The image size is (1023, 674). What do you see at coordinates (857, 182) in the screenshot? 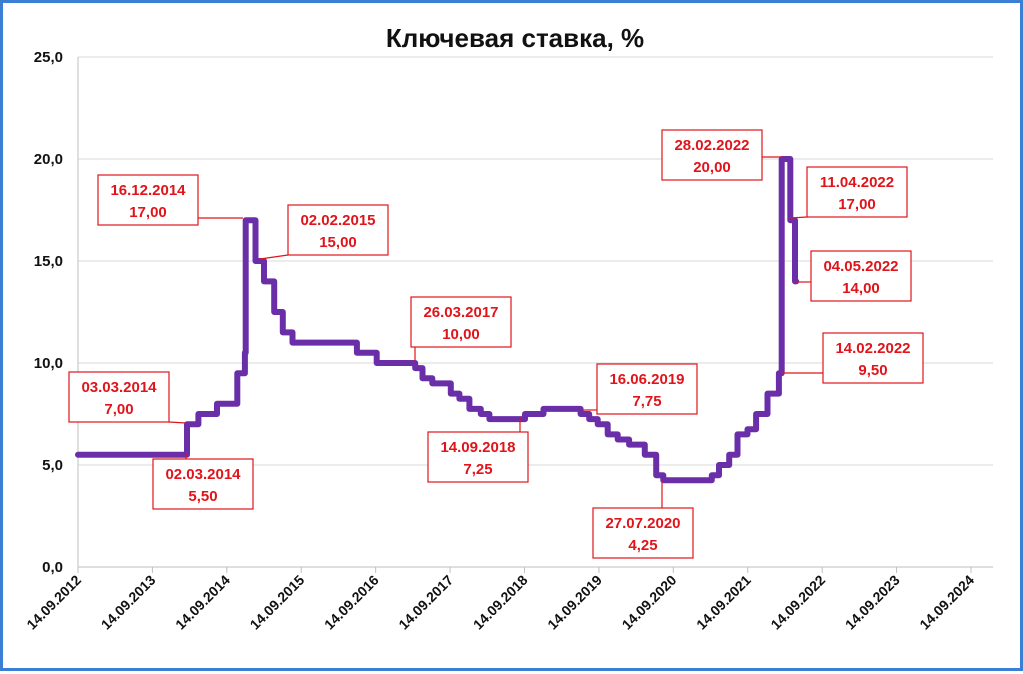
I see `annotation-date: 11.04.2022` at bounding box center [857, 182].